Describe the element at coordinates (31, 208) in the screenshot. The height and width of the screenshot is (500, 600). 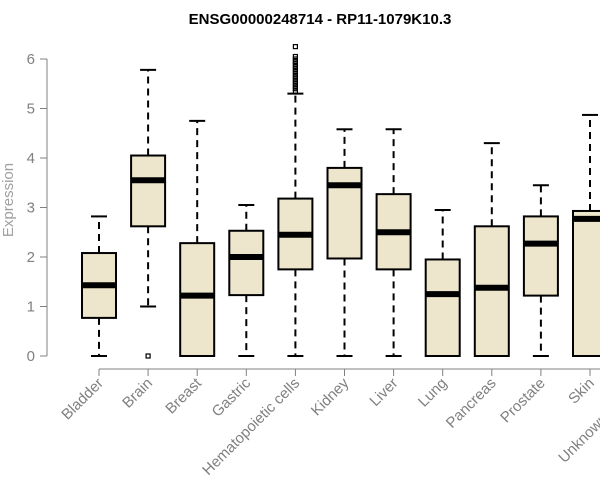
I see `y-tick-label: 3` at that location.